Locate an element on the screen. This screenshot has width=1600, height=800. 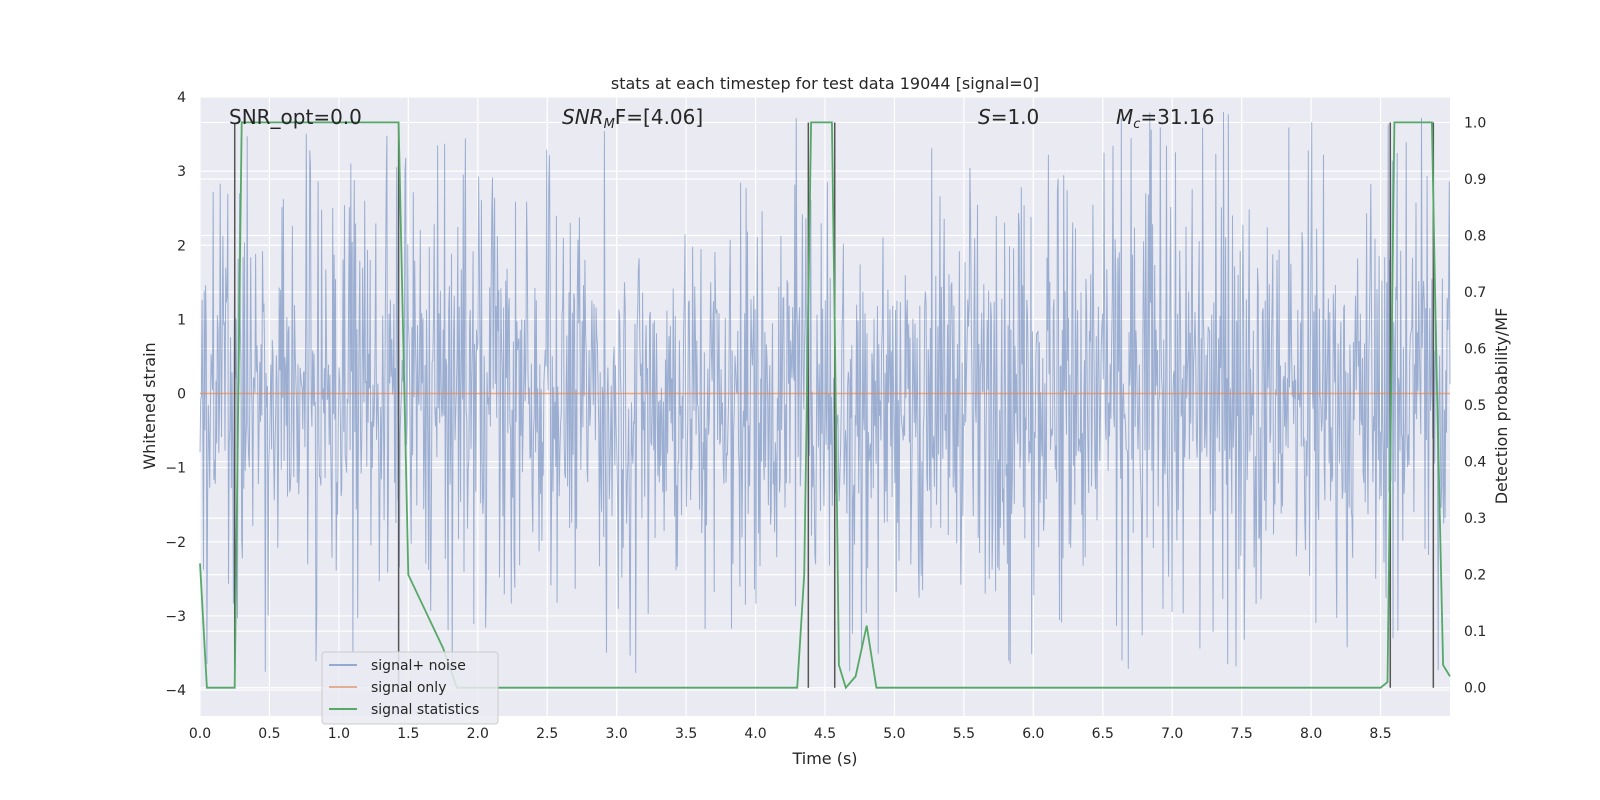
y-left-tick-labels: 4 3 2 1 0 −1 −2 −3 −4 is located at coordinates (175, 394).